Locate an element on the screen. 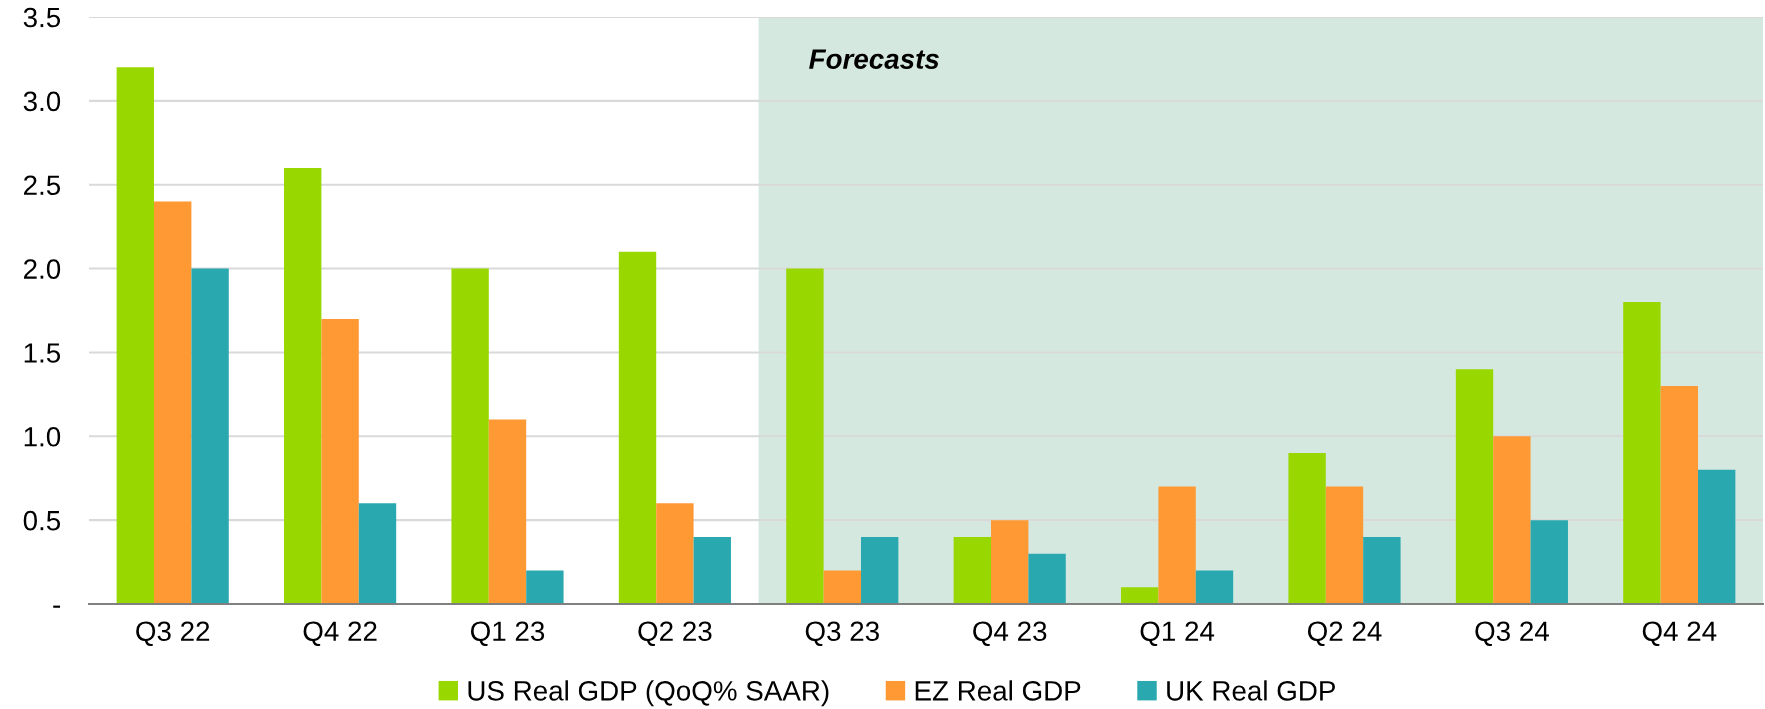 The height and width of the screenshot is (709, 1765). x-tick-label: Q1 24 is located at coordinates (1177, 634).